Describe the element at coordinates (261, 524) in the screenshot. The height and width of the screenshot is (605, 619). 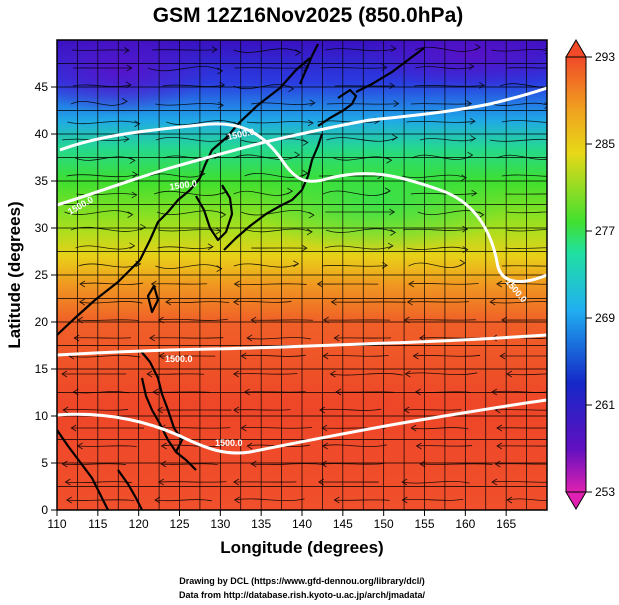
I see `x-tick-label: 135` at that location.